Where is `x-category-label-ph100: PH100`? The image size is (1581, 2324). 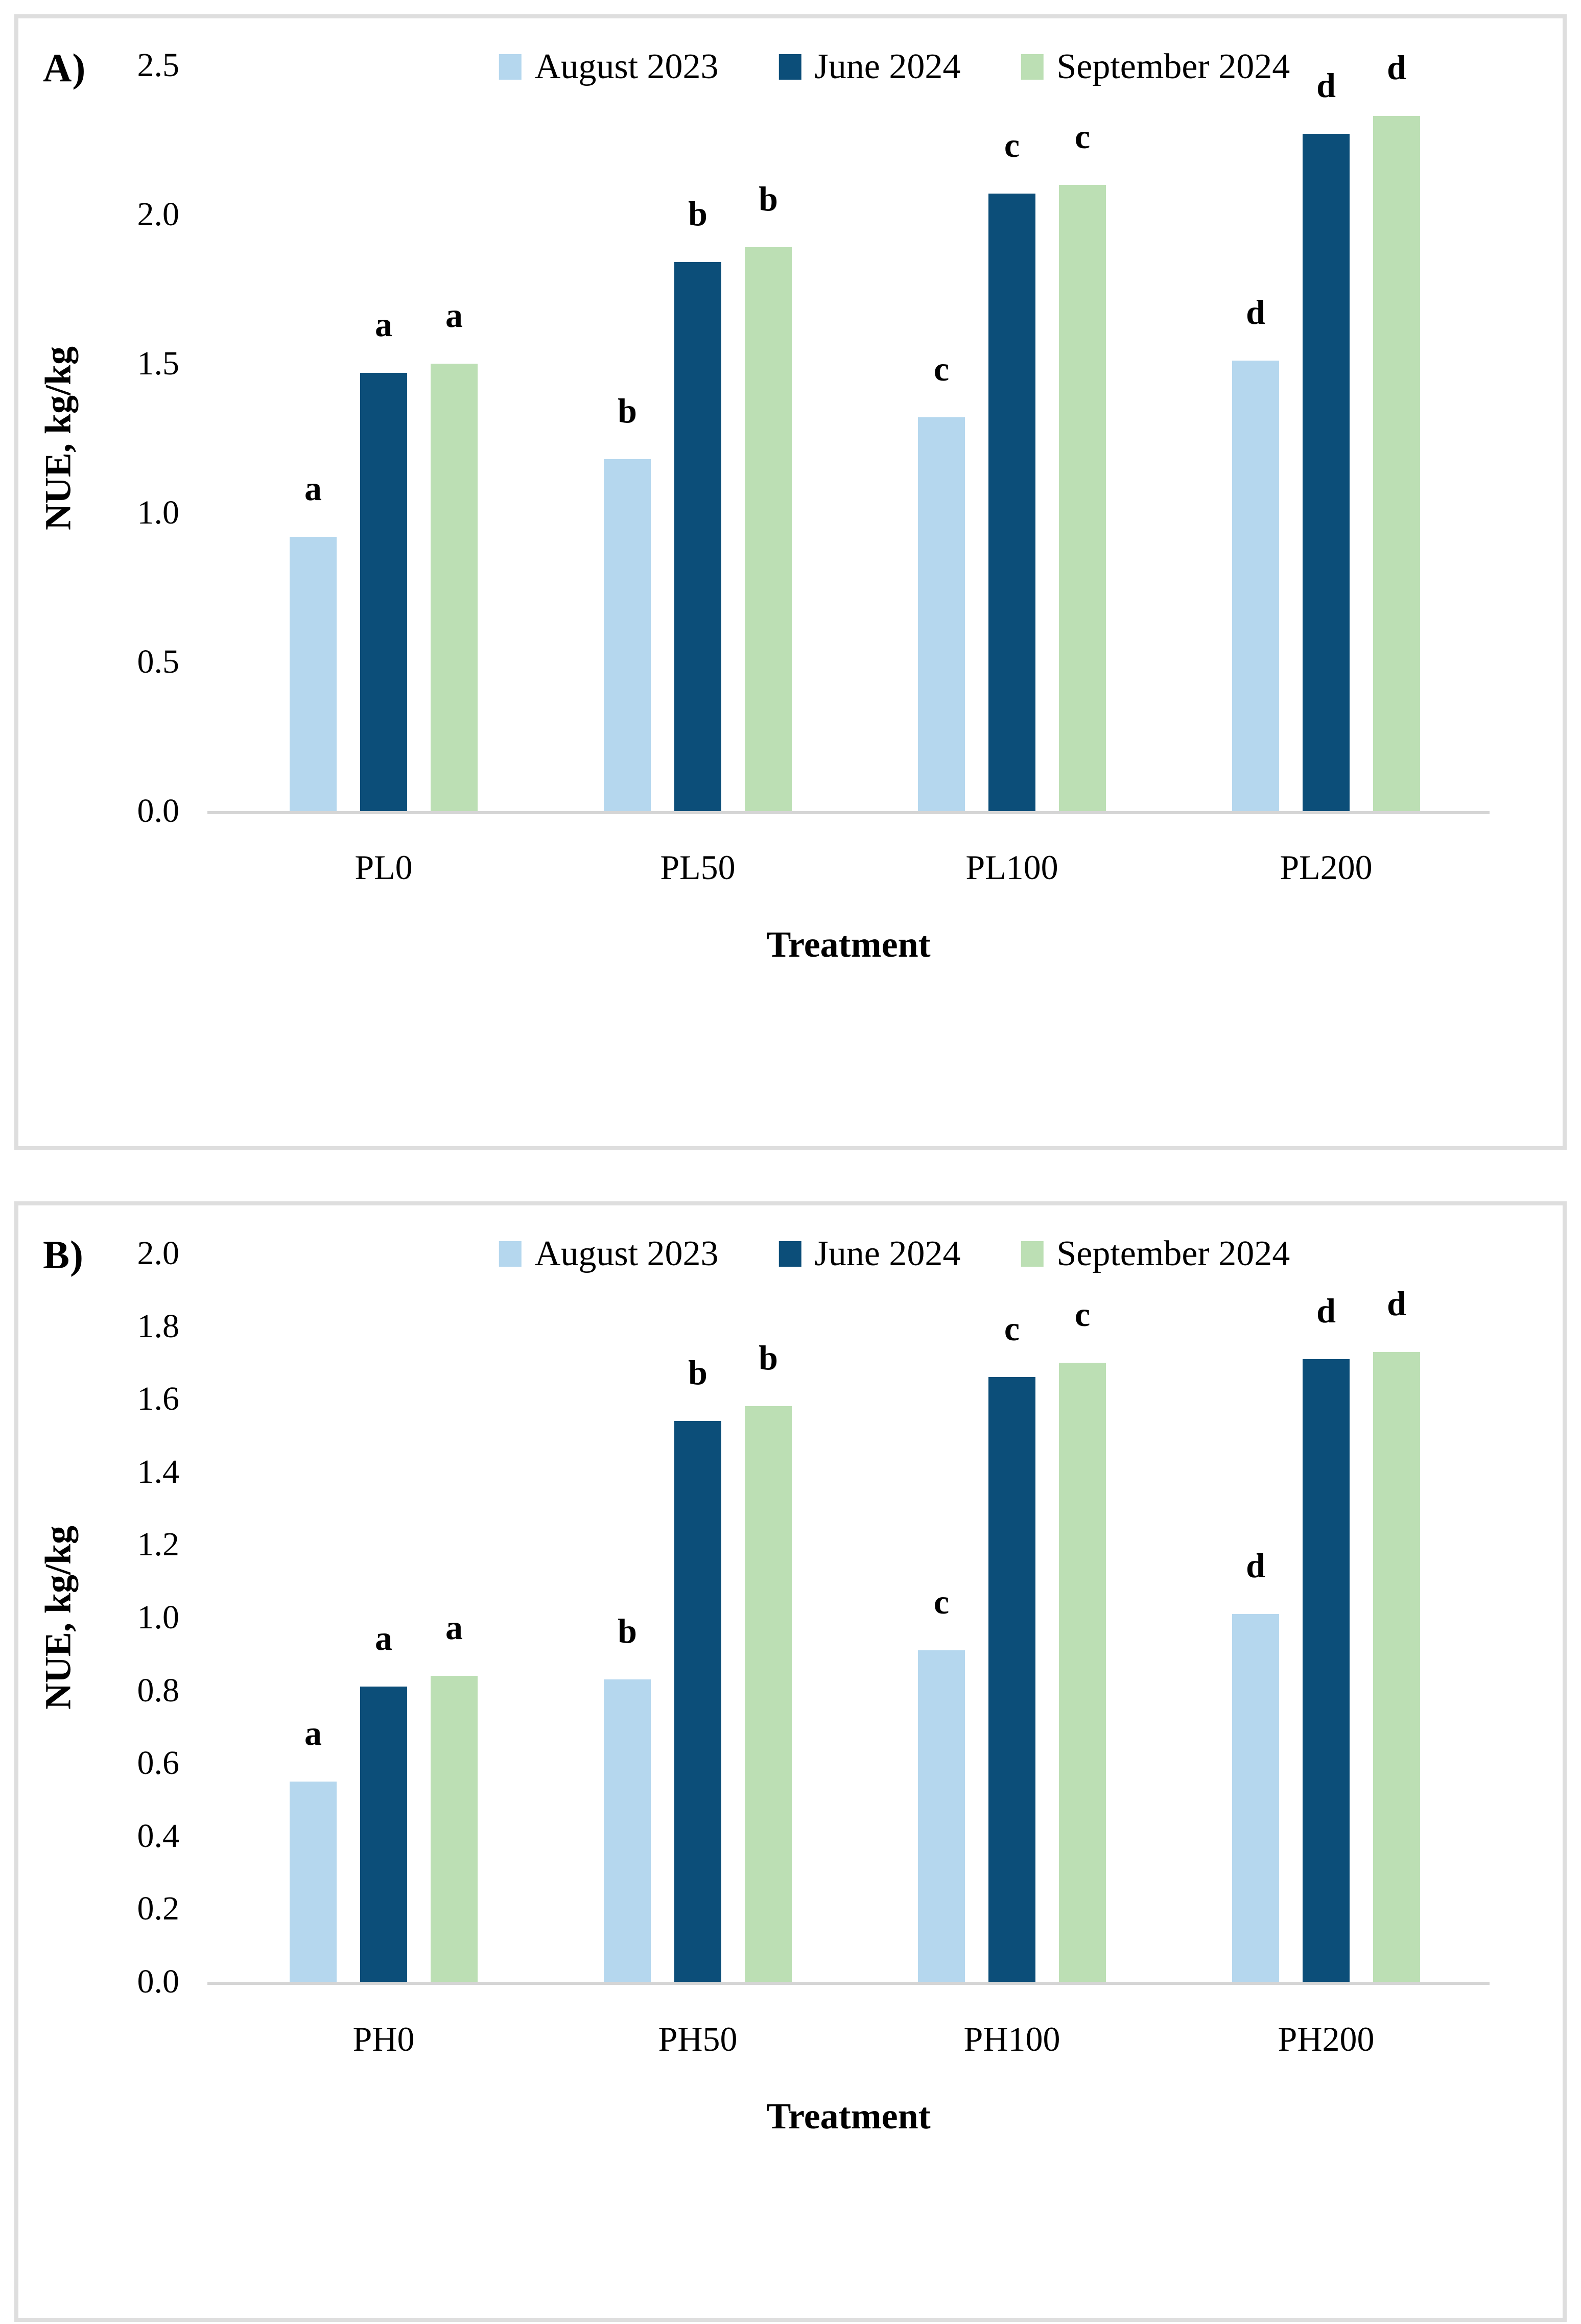 x-category-label-ph100: PH100 is located at coordinates (1011, 2039).